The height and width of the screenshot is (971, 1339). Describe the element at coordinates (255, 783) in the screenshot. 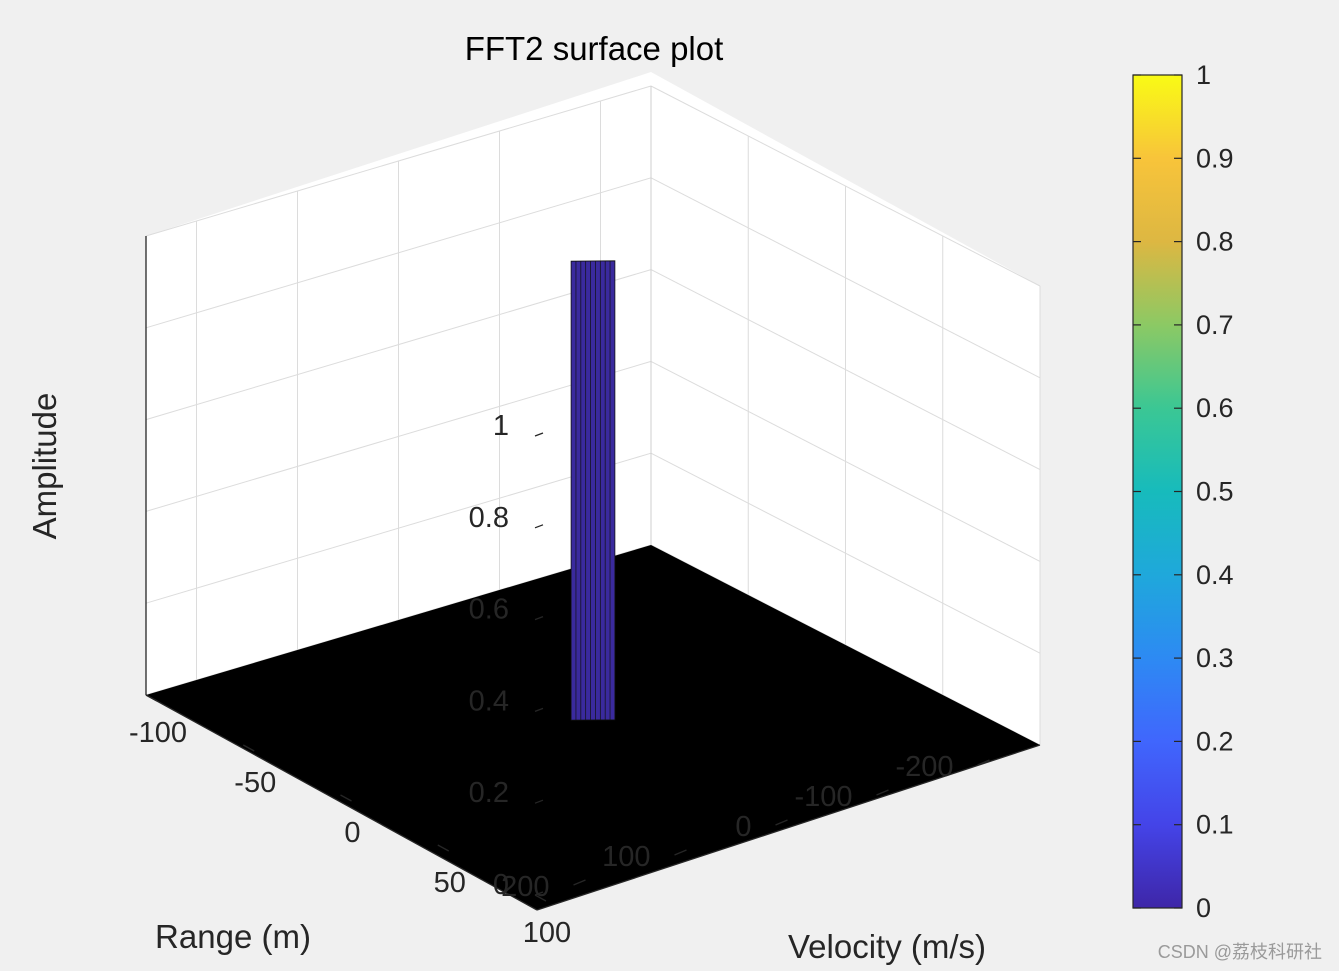

I see `velocity-tick-label: -50` at that location.